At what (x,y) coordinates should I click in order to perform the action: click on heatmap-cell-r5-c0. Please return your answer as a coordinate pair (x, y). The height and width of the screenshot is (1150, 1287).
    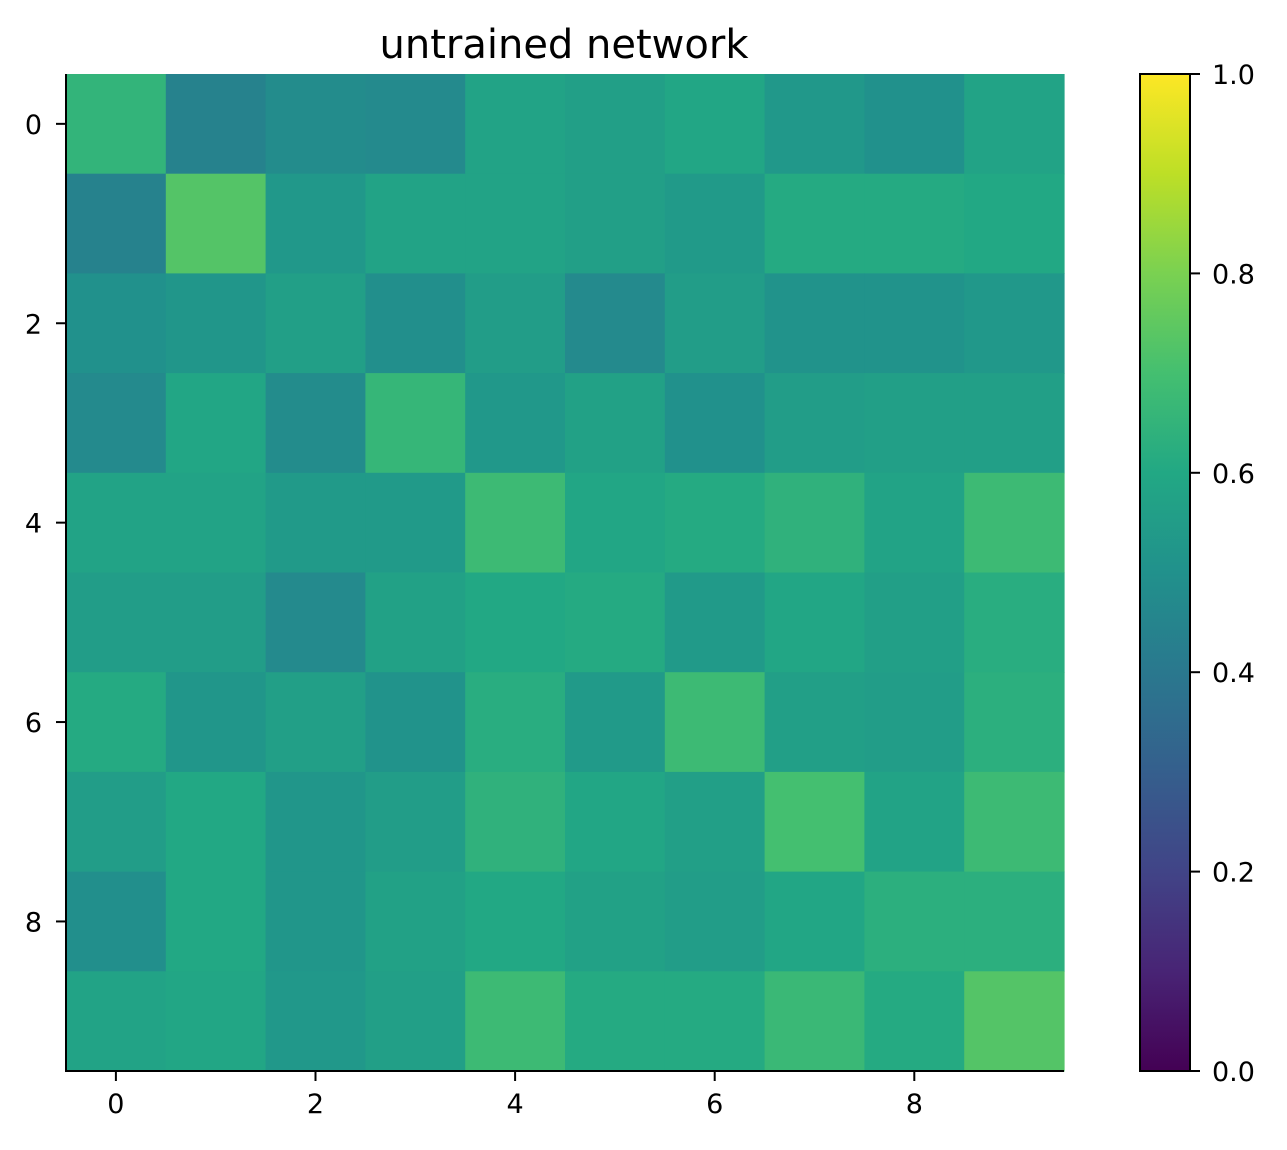
    Looking at the image, I should click on (116, 622).